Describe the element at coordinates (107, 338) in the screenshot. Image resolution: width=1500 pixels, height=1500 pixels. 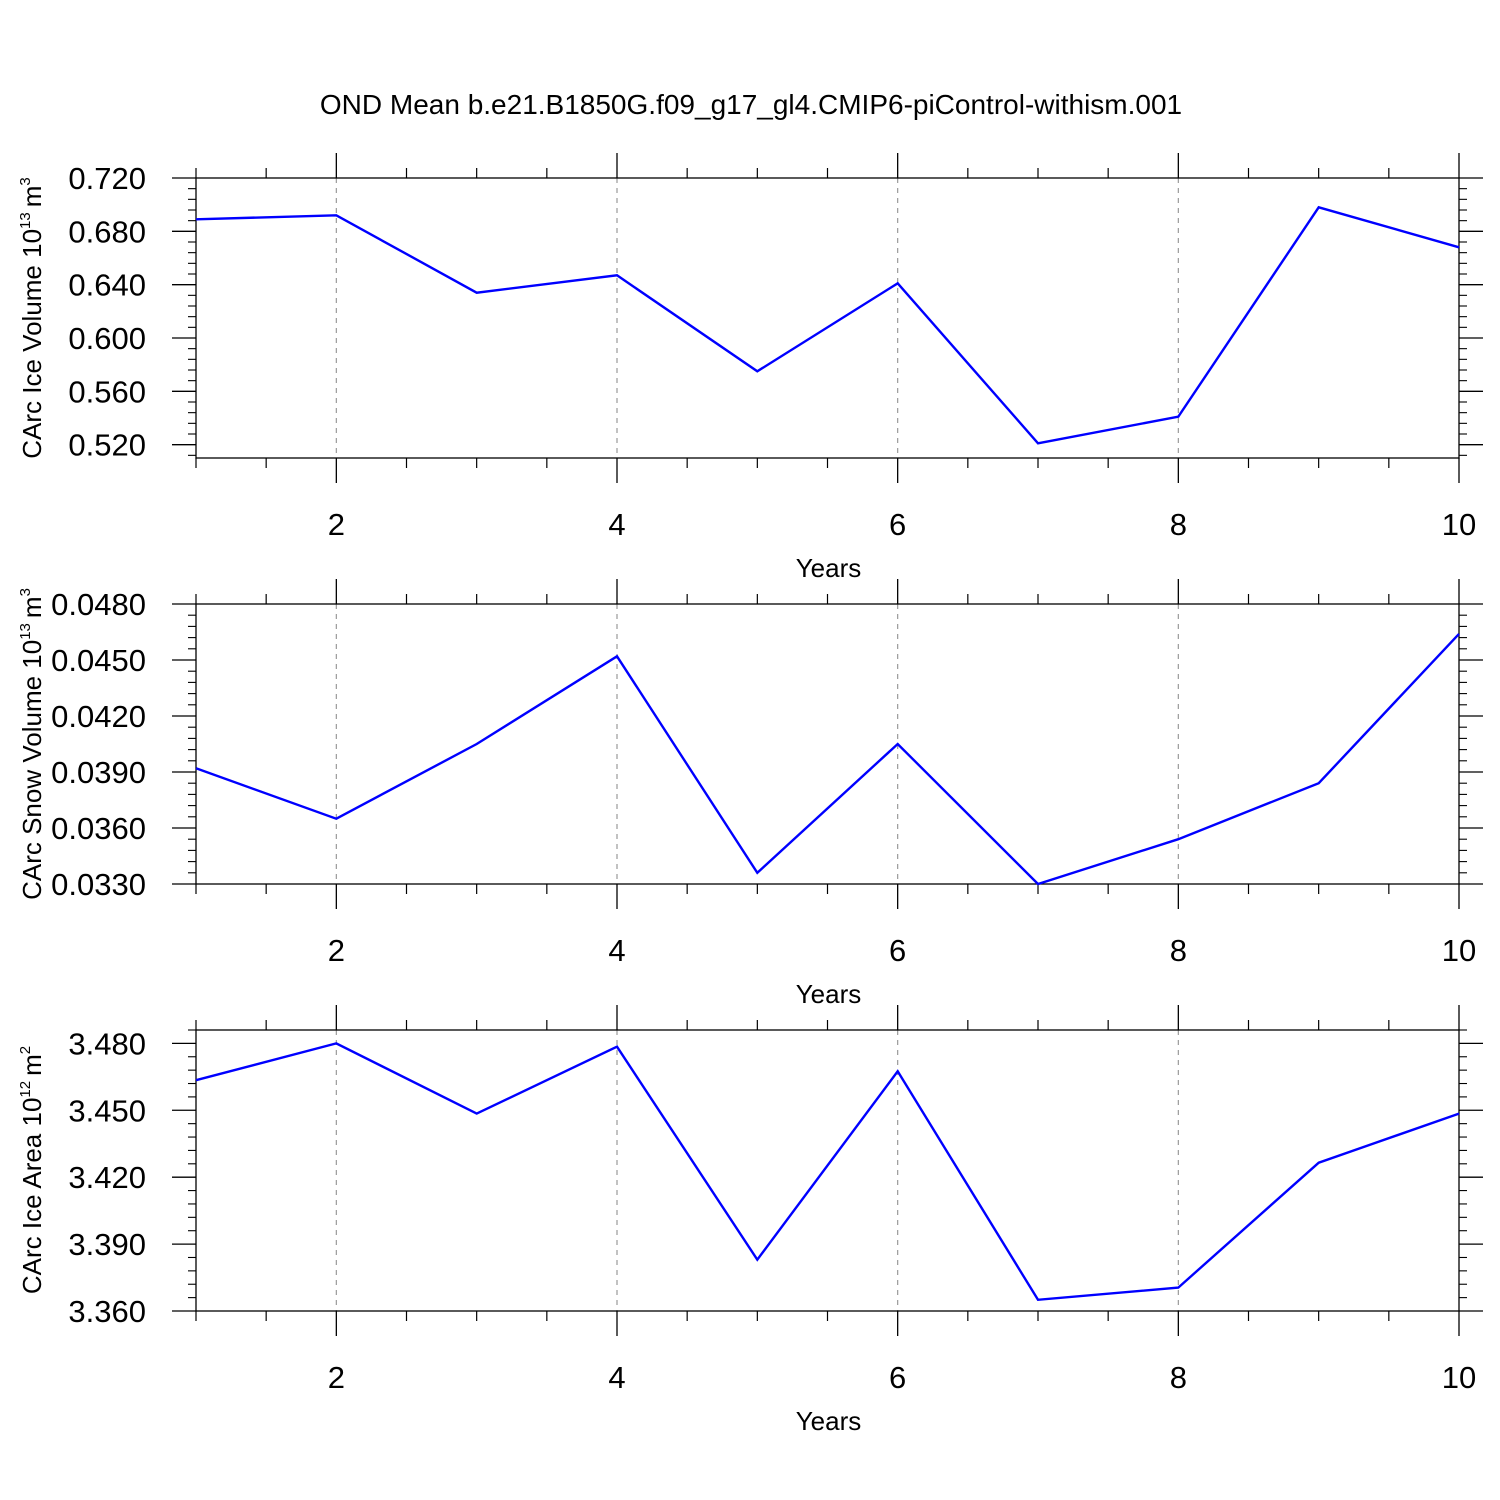
I see `y-tick-label: 0.600` at that location.